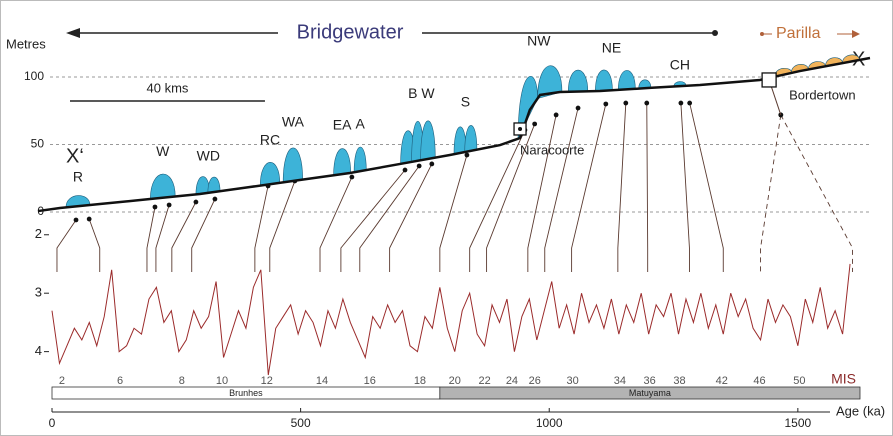  I want to click on range-label: WA, so click(293, 122).